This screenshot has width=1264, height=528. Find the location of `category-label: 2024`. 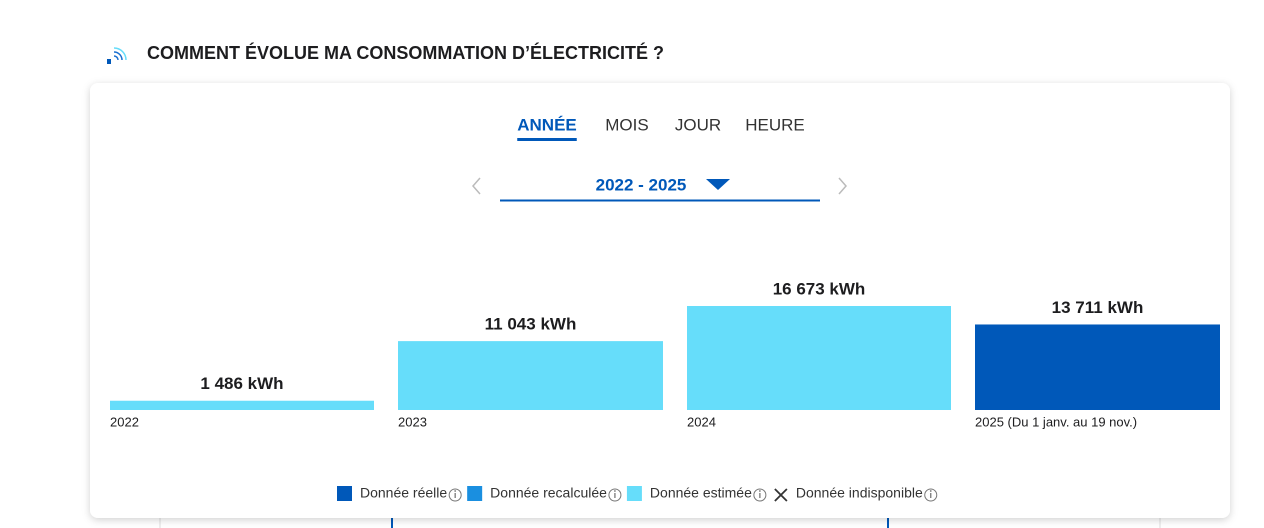

category-label: 2024 is located at coordinates (701, 421).